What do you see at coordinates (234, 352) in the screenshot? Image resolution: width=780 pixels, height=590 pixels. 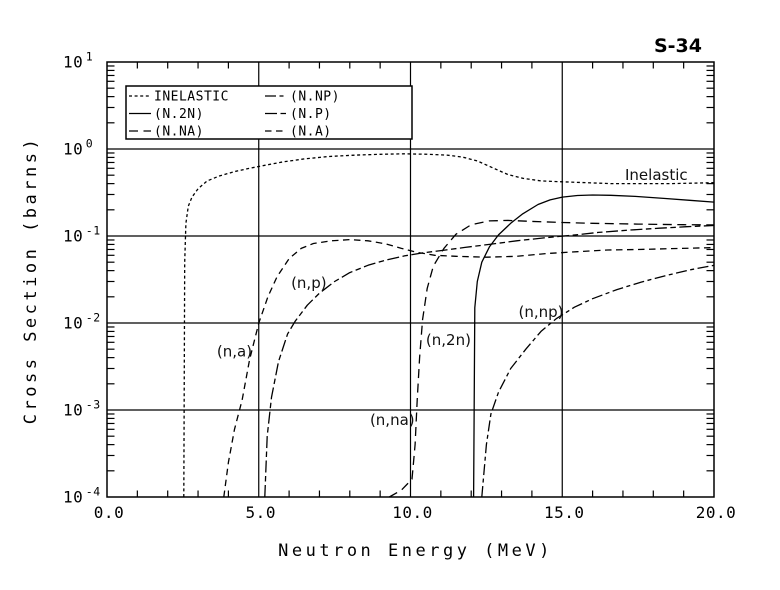 I see `curve-label-(n,a): (n,a)` at bounding box center [234, 352].